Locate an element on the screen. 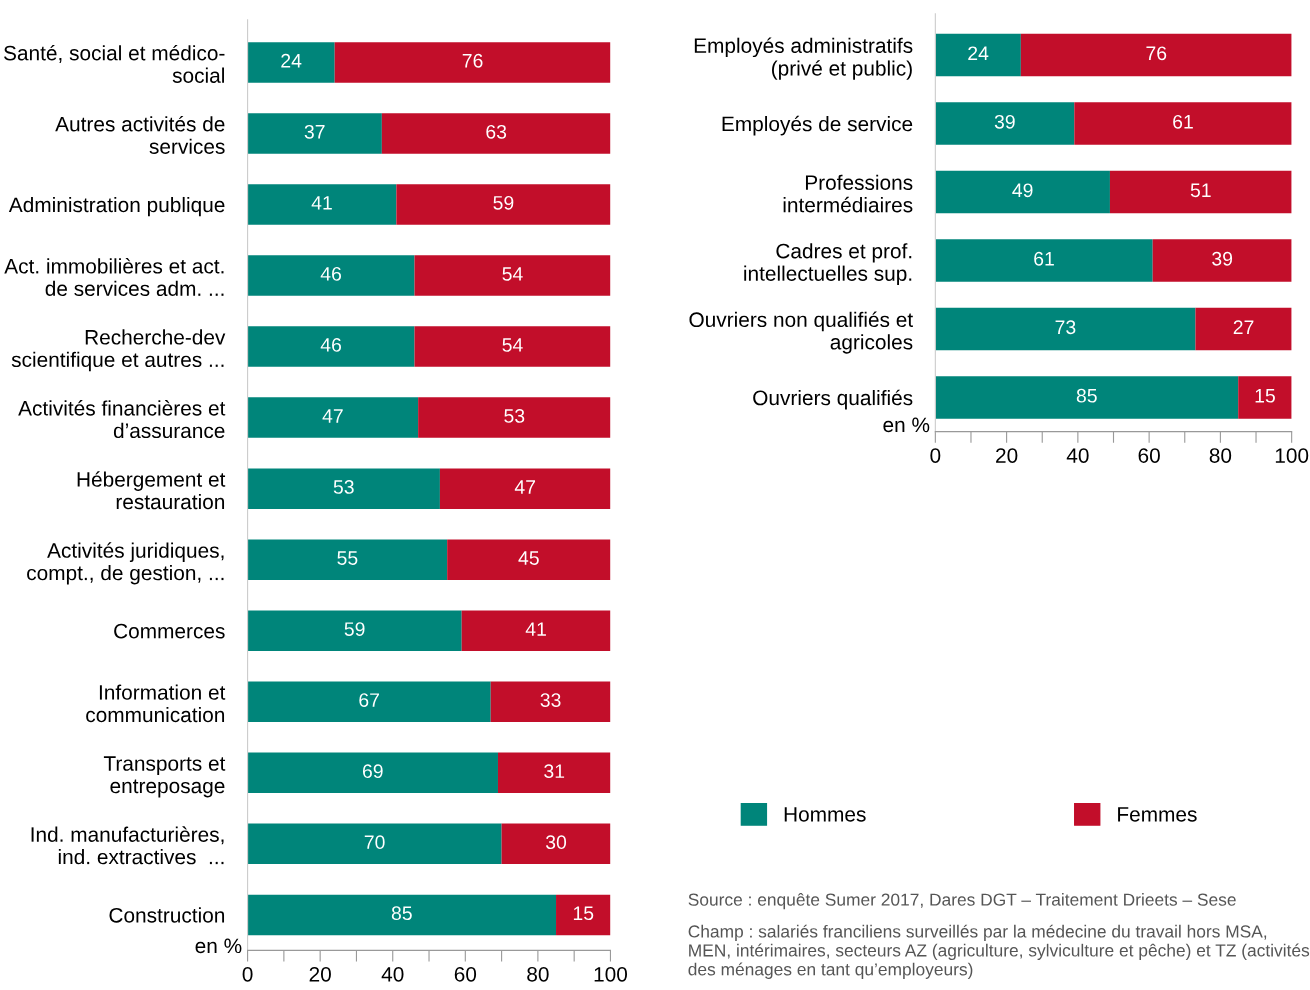 The image size is (1310, 990). y-tick-label: Autres activités de services is located at coordinates (140, 134).